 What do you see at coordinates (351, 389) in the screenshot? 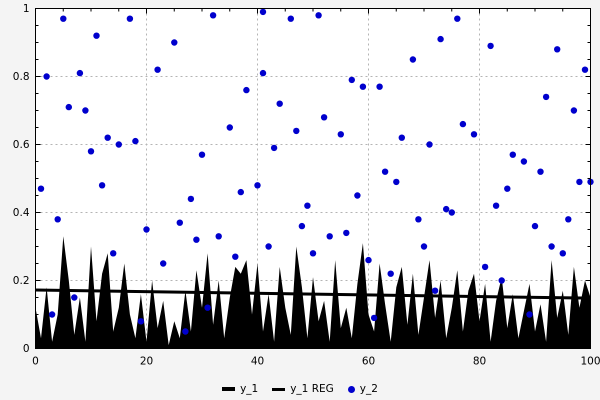
I see `y2-point-swatch-icon` at bounding box center [351, 389].